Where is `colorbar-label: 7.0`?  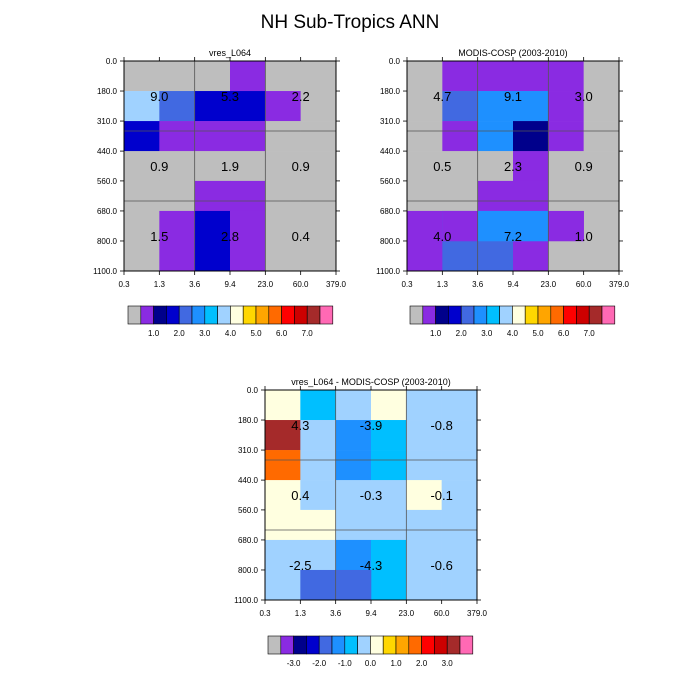
colorbar-label: 7.0 is located at coordinates (308, 333).